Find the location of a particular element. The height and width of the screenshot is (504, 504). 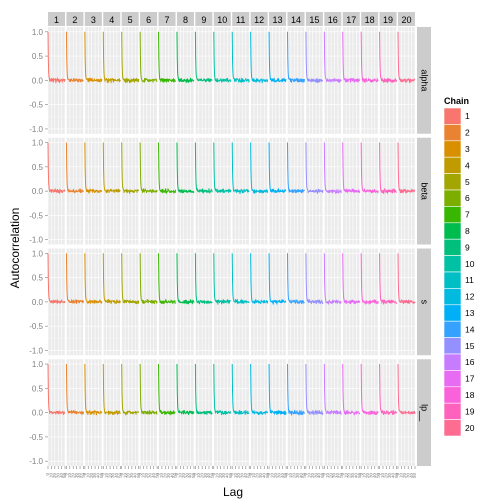

legend-item: 9 is located at coordinates (456, 247).